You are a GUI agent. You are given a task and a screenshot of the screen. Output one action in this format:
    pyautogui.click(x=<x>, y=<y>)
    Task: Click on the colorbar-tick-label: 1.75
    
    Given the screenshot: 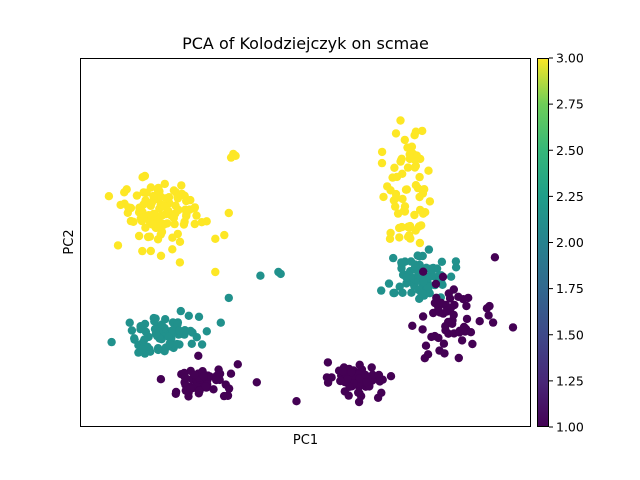 What is the action you would take?
    pyautogui.click(x=570, y=288)
    